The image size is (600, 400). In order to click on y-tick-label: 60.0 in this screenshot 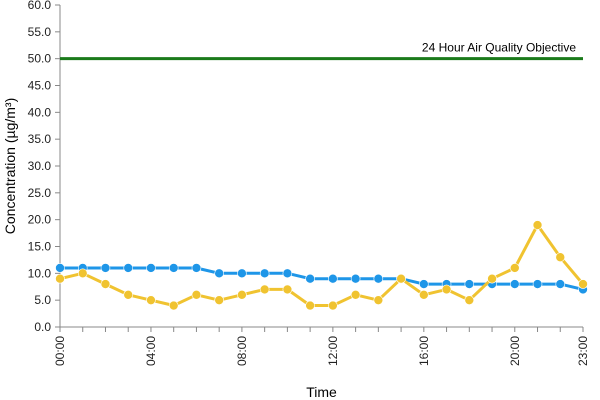, I will do `click(40, 6)`.